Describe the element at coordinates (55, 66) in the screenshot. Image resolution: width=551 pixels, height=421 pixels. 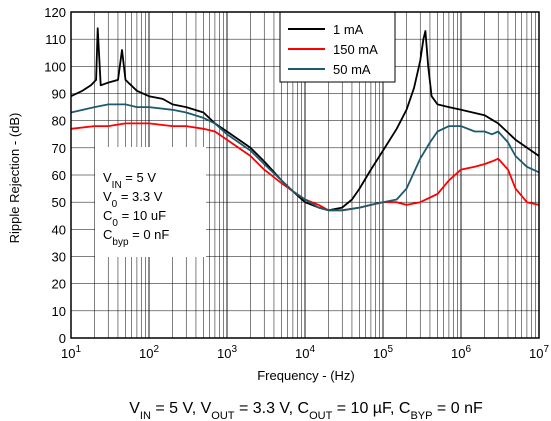
I see `y-tick-label: 100` at that location.